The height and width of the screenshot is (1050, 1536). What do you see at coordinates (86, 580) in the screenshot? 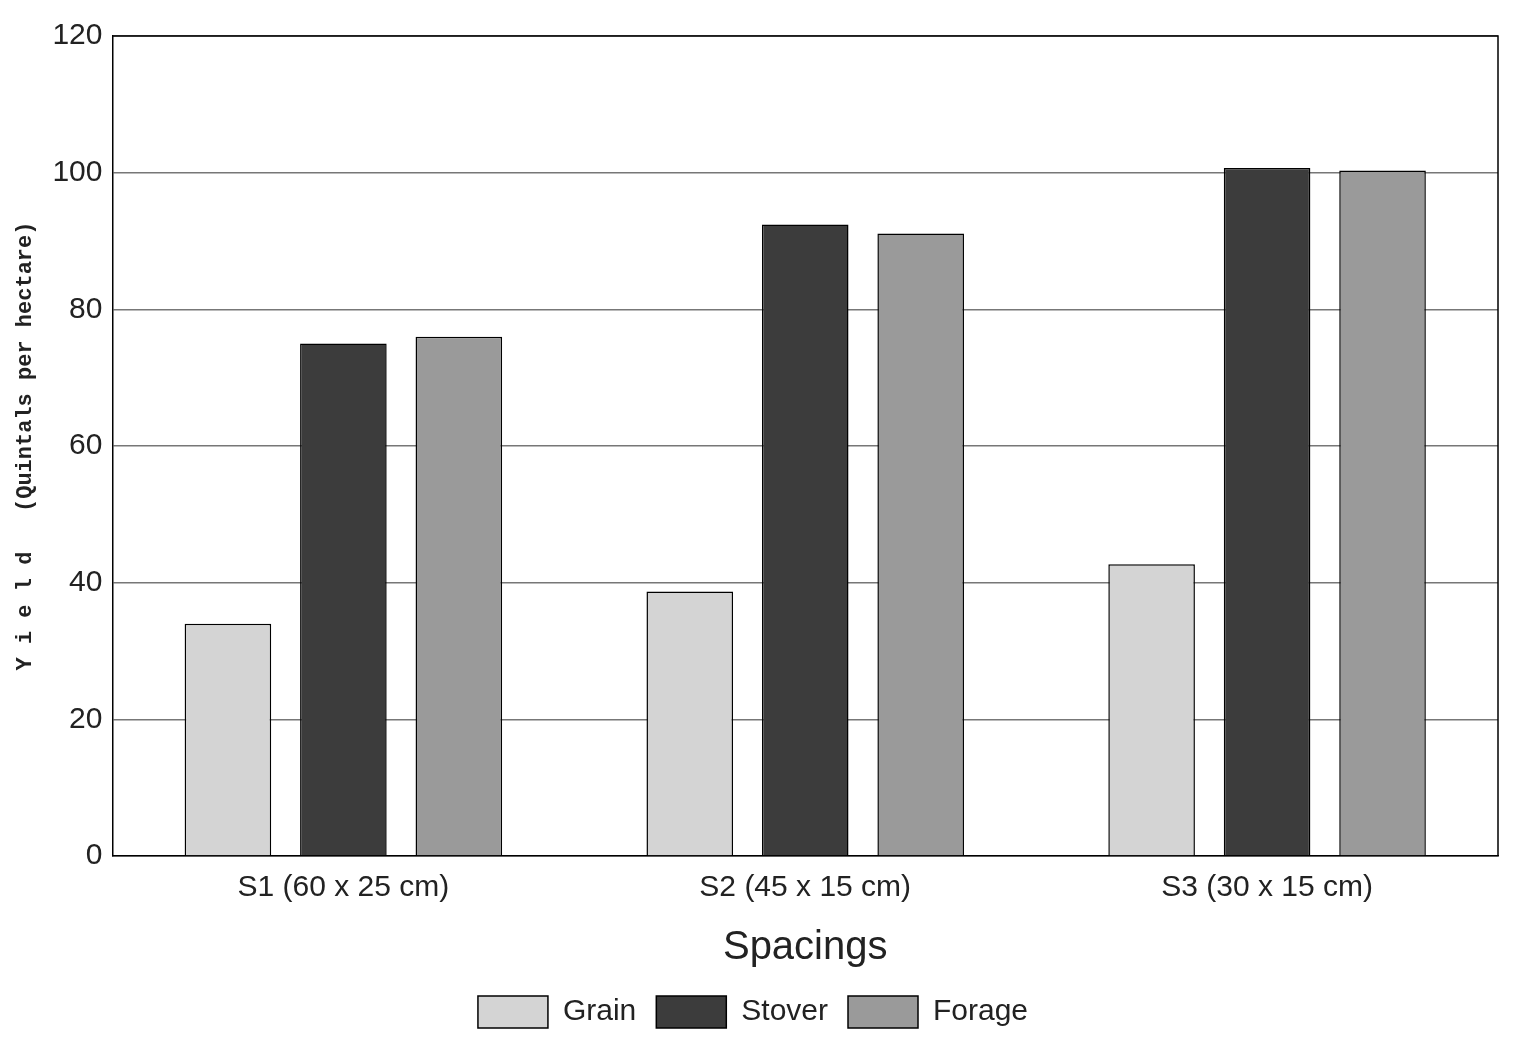
I see `y-tick-label: 40` at bounding box center [86, 580].